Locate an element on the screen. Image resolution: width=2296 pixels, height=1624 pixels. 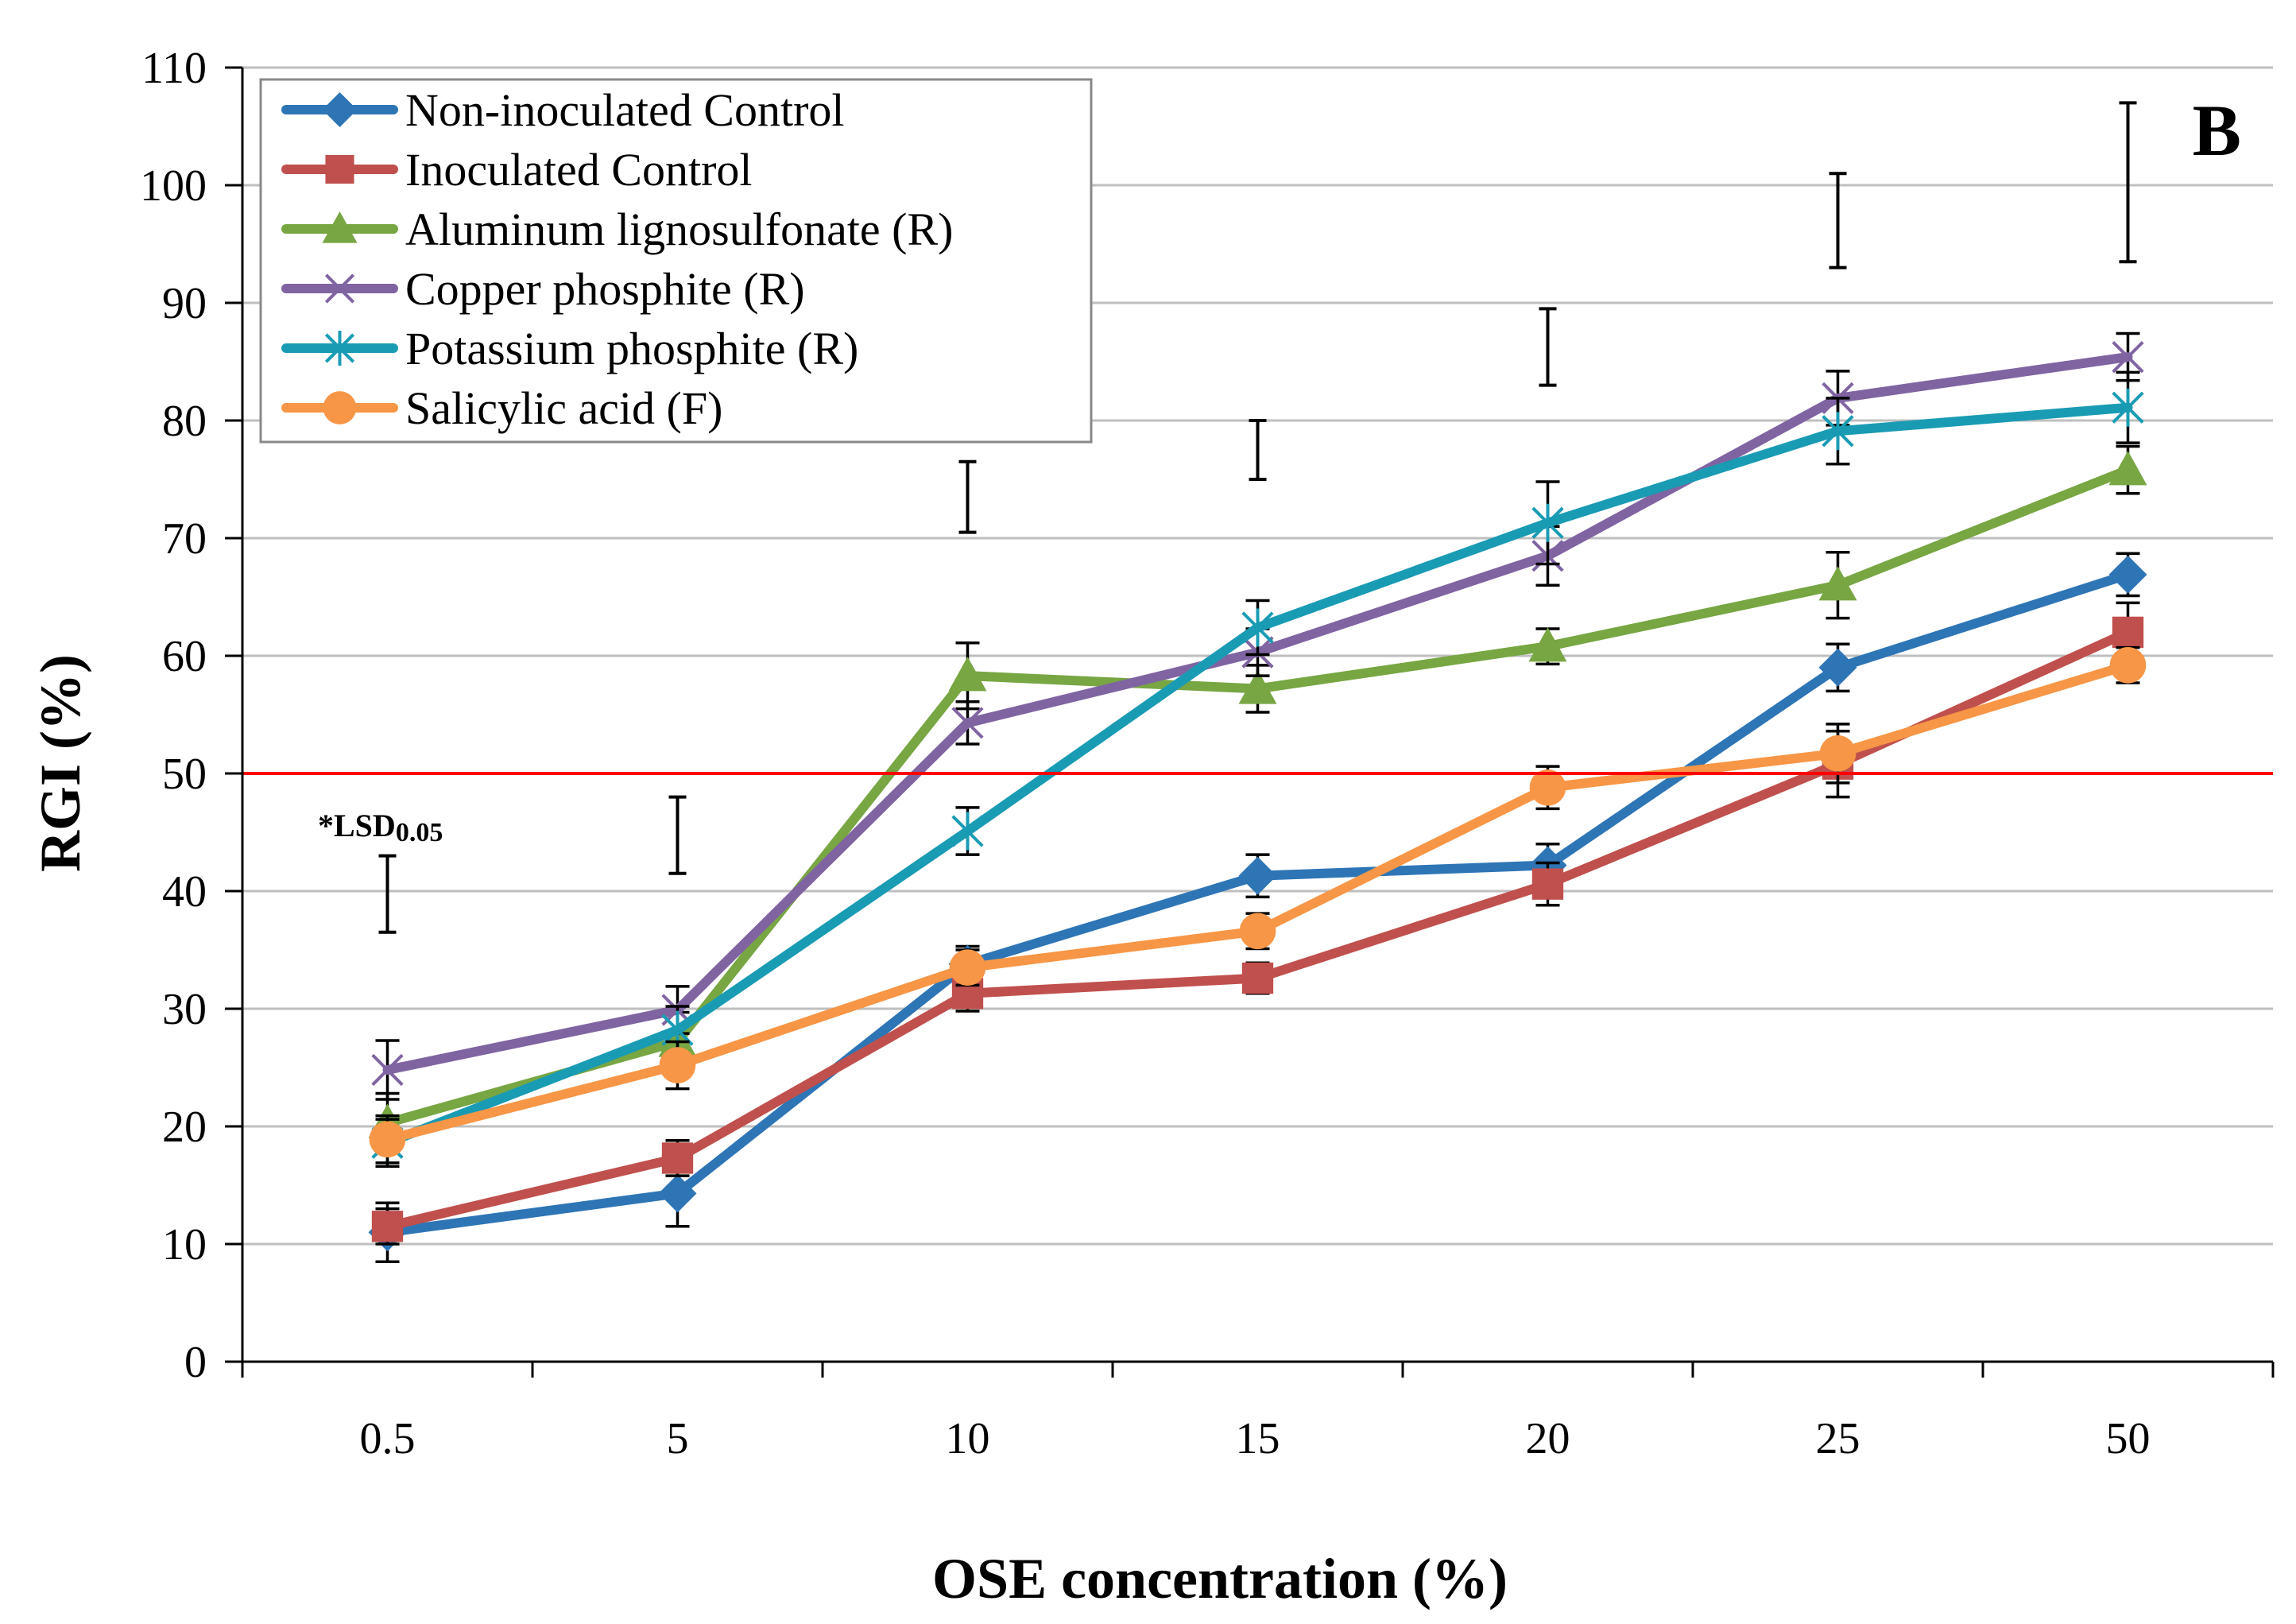
x-tick-label: 20 is located at coordinates (1548, 1438).